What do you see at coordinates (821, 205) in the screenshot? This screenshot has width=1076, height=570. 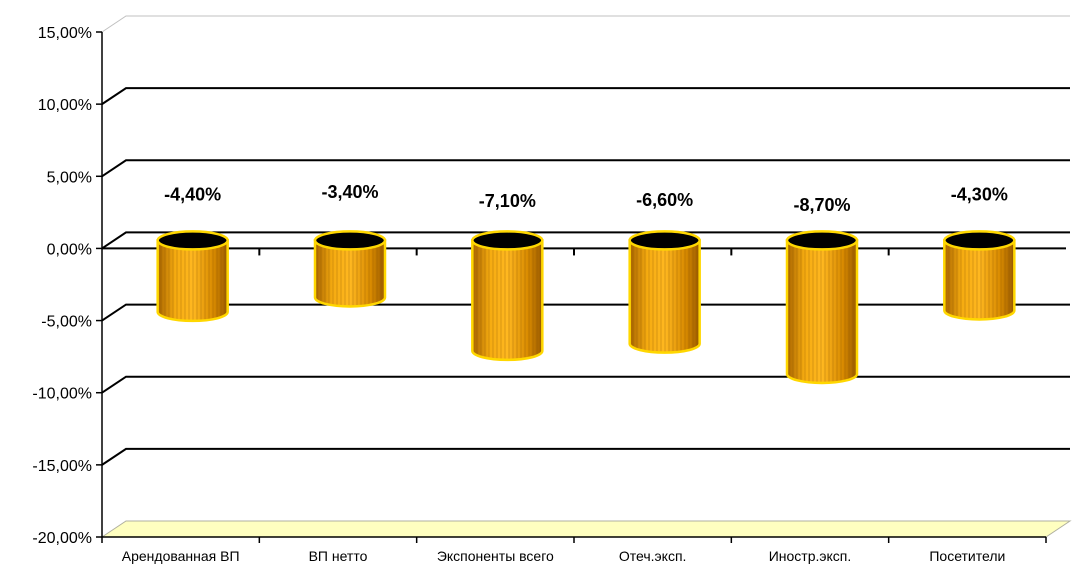 I see `data-label: -8,70%` at bounding box center [821, 205].